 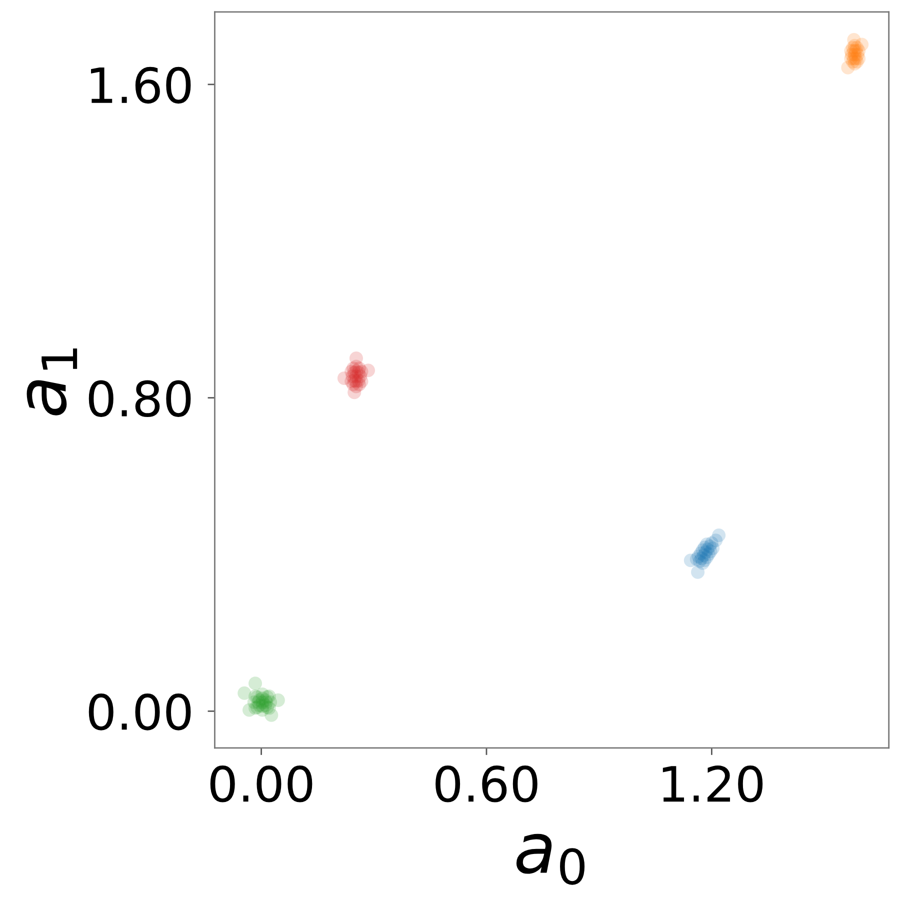 What do you see at coordinates (712, 784) in the screenshot?
I see `x-tick-label: 1.20` at bounding box center [712, 784].